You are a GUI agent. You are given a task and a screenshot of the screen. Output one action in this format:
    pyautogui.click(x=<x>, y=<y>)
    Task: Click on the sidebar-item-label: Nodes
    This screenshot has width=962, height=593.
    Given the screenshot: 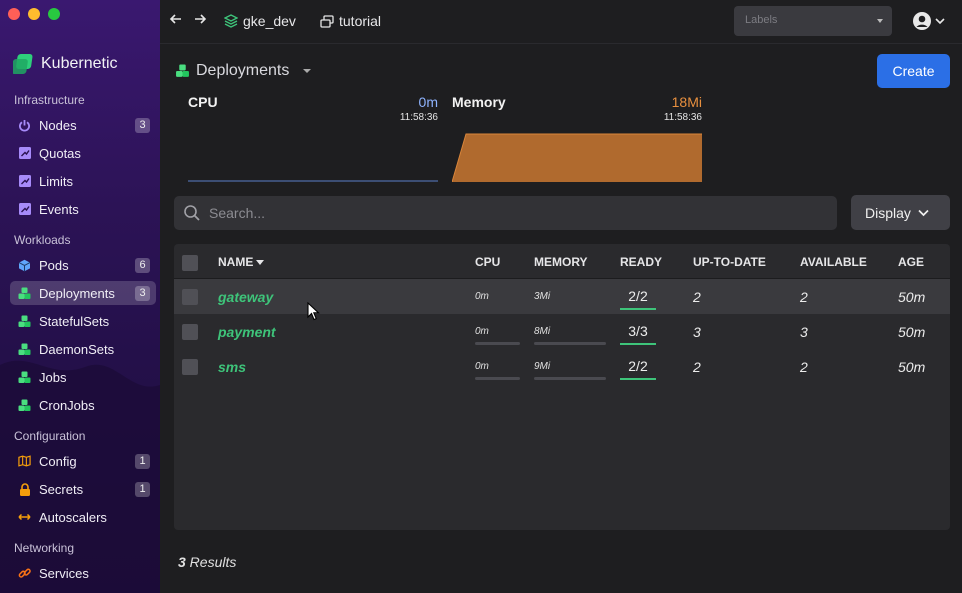 What is the action you would take?
    pyautogui.click(x=58, y=125)
    